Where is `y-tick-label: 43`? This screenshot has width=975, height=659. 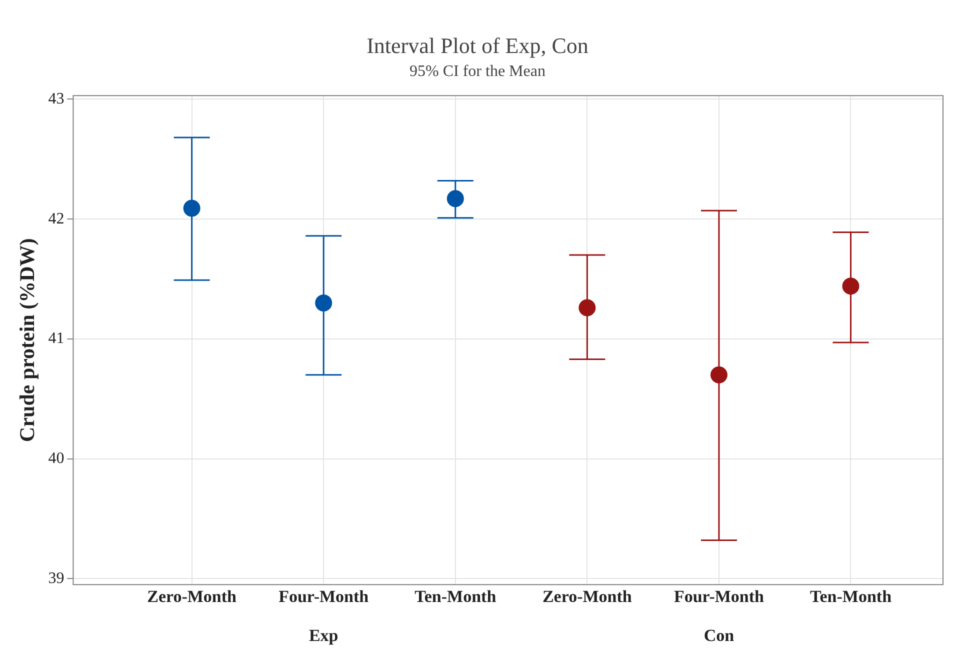
y-tick-label: 43 is located at coordinates (56, 99).